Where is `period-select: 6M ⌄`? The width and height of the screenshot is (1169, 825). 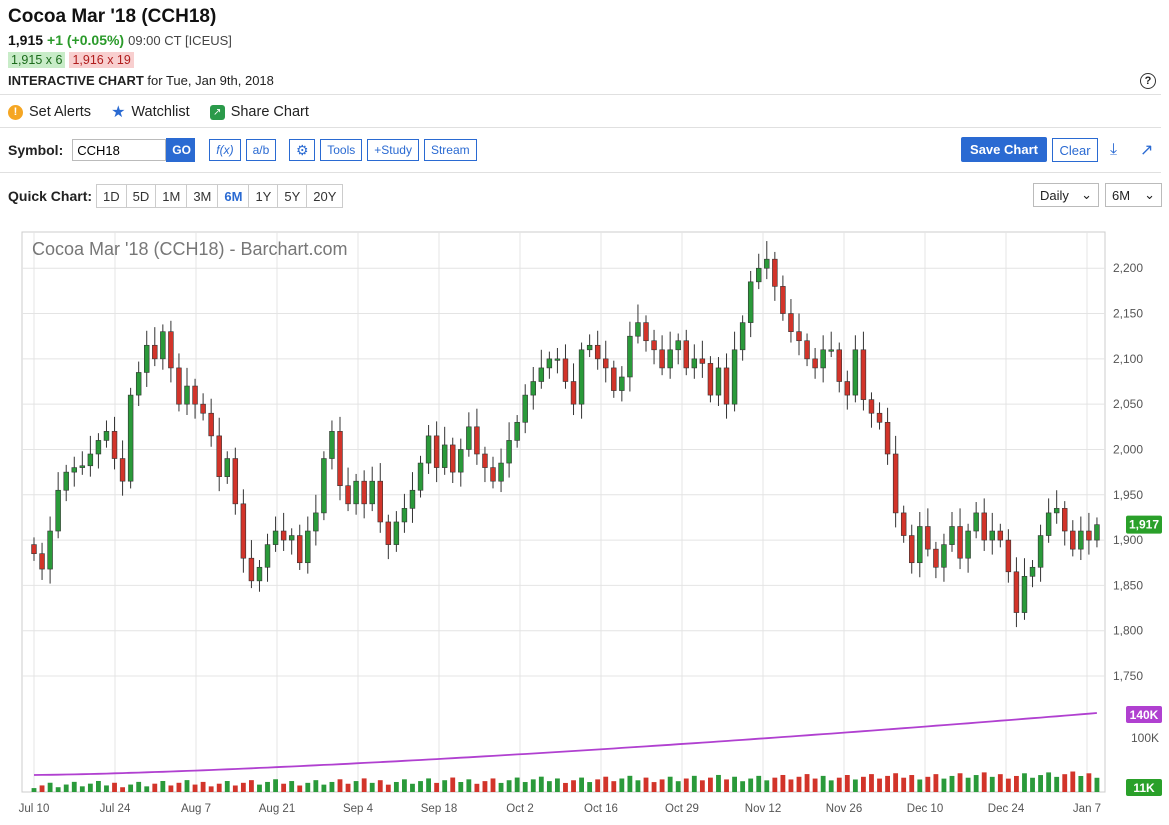
period-select: 6M ⌄ is located at coordinates (1133, 195).